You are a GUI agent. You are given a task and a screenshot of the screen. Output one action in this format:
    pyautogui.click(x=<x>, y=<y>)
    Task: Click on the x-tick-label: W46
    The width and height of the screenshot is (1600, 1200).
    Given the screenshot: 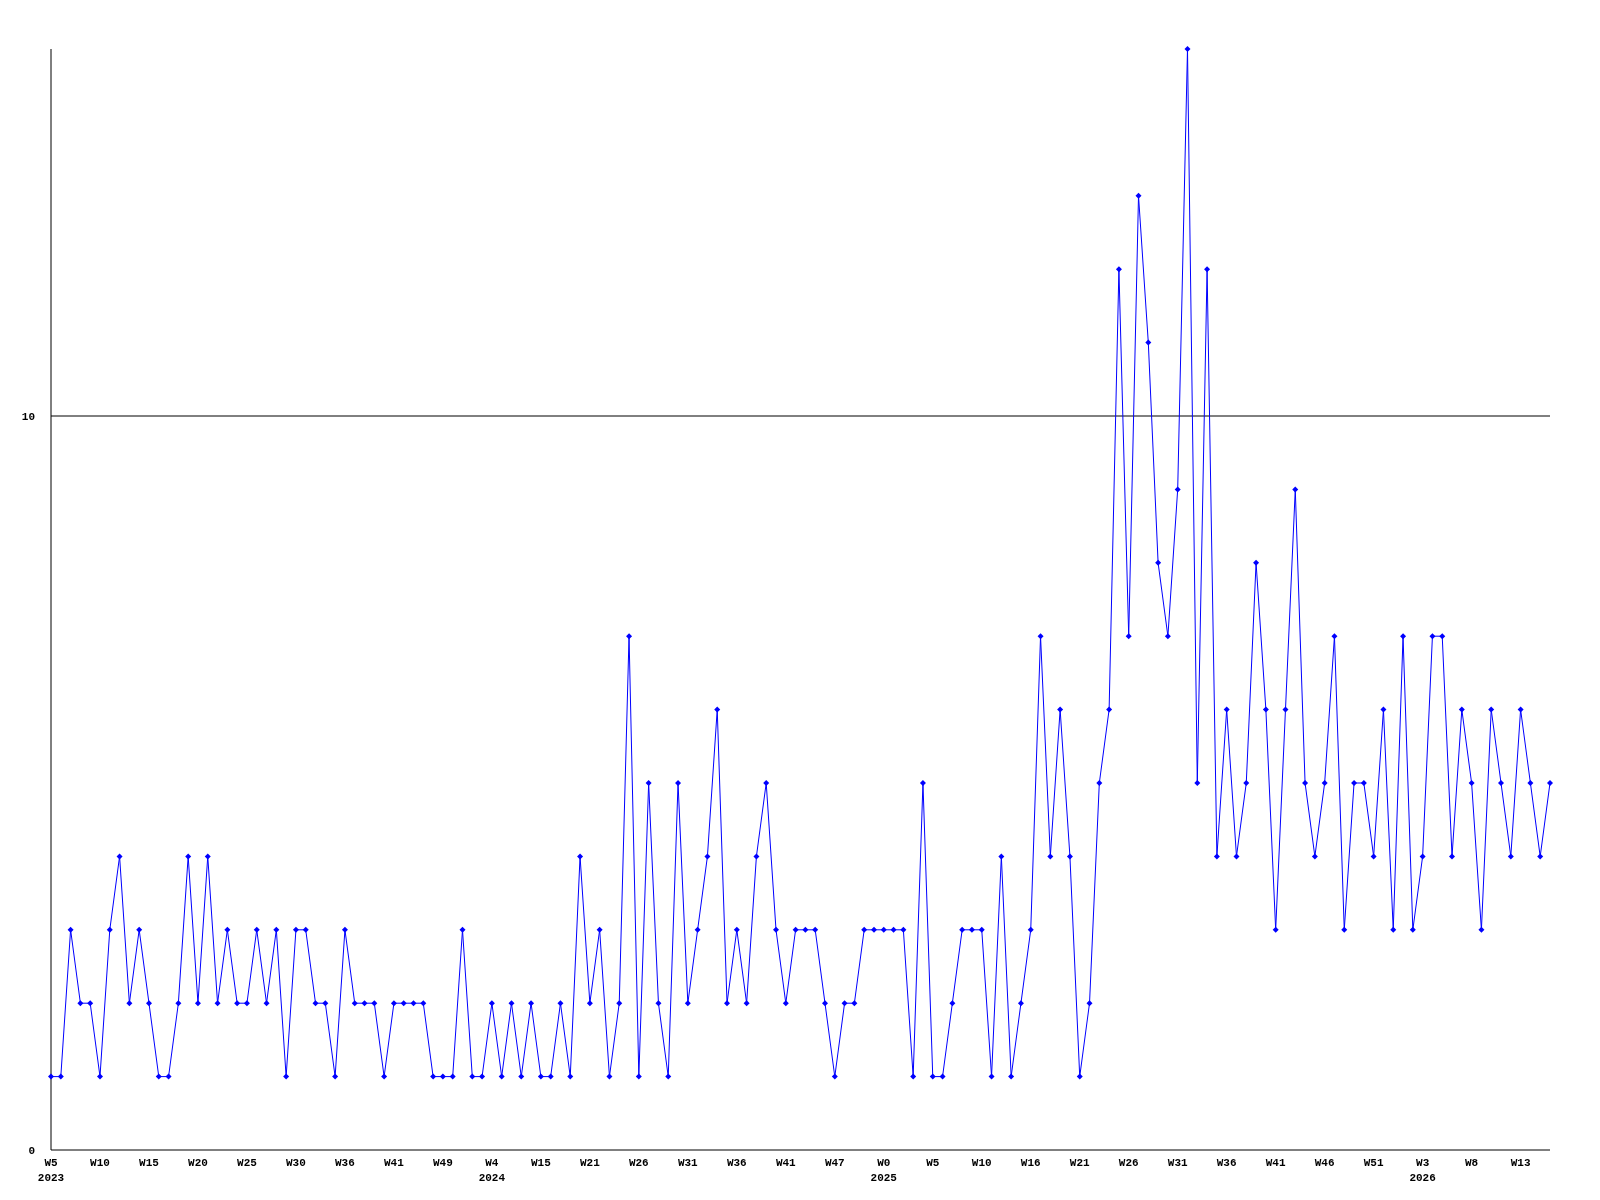 What is the action you would take?
    pyautogui.click(x=1324, y=1163)
    